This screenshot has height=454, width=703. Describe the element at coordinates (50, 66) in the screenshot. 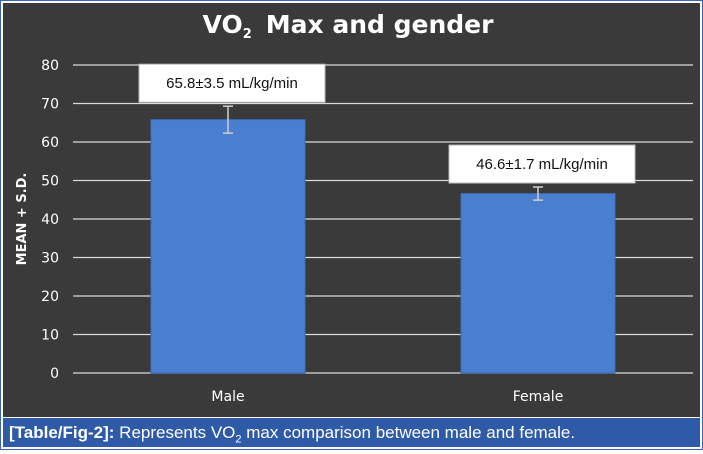

I see `y-tick-label: 80` at that location.